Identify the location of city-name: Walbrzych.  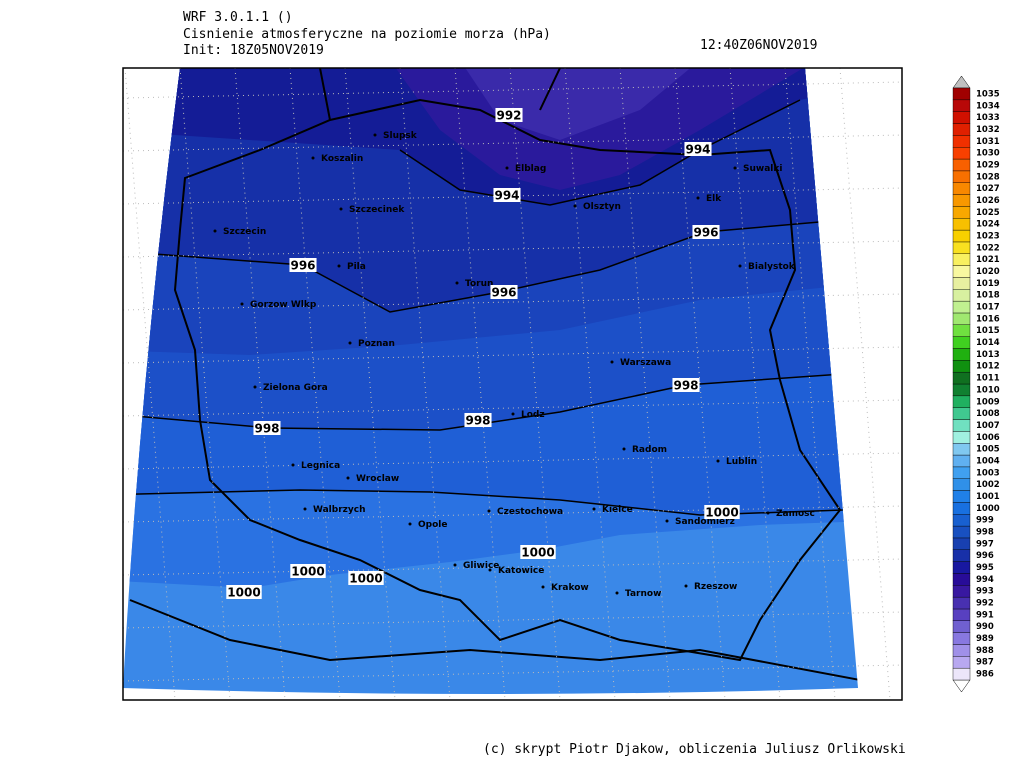
(339, 510).